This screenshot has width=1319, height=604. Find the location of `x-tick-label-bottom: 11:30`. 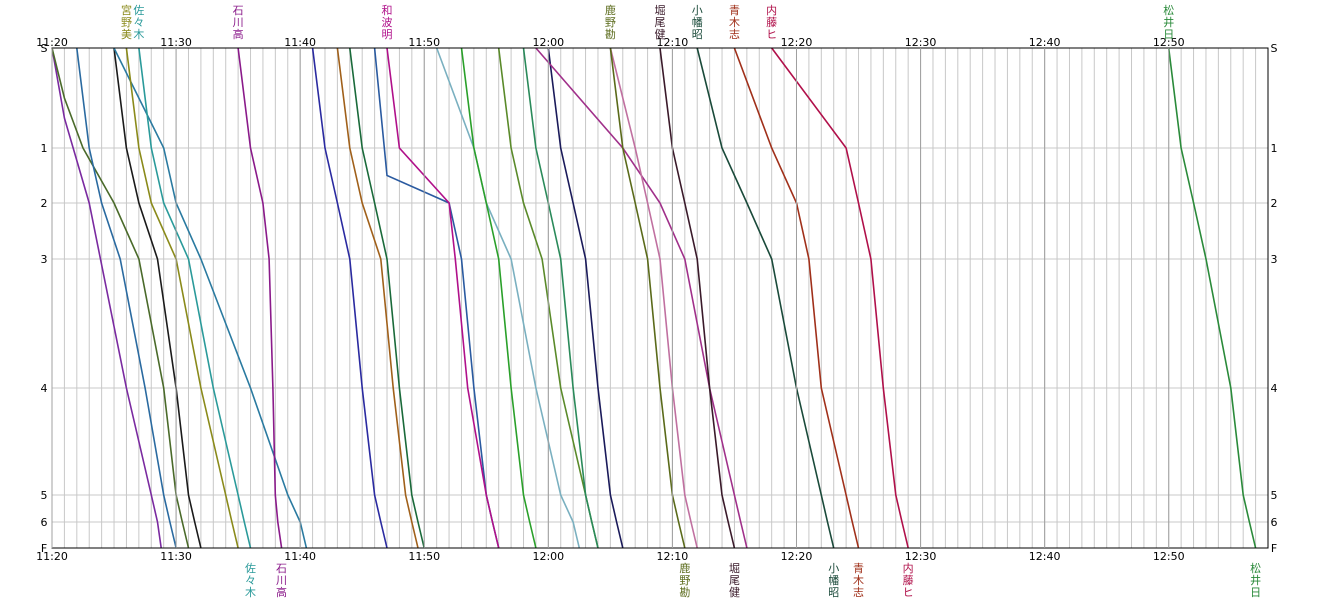

x-tick-label-bottom: 11:30 is located at coordinates (176, 556).